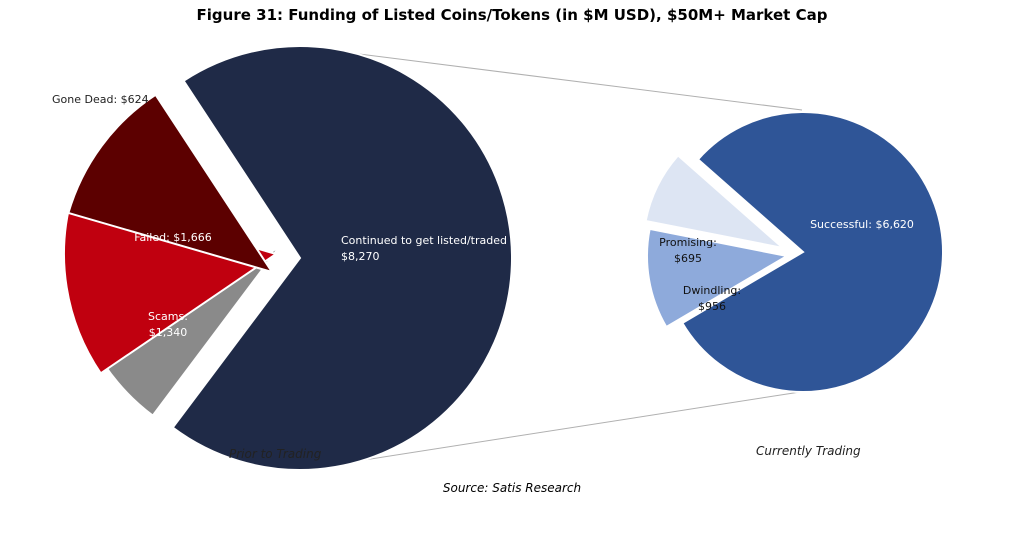  Describe the element at coordinates (550, 431) in the screenshot. I see `connector-bottom` at that location.